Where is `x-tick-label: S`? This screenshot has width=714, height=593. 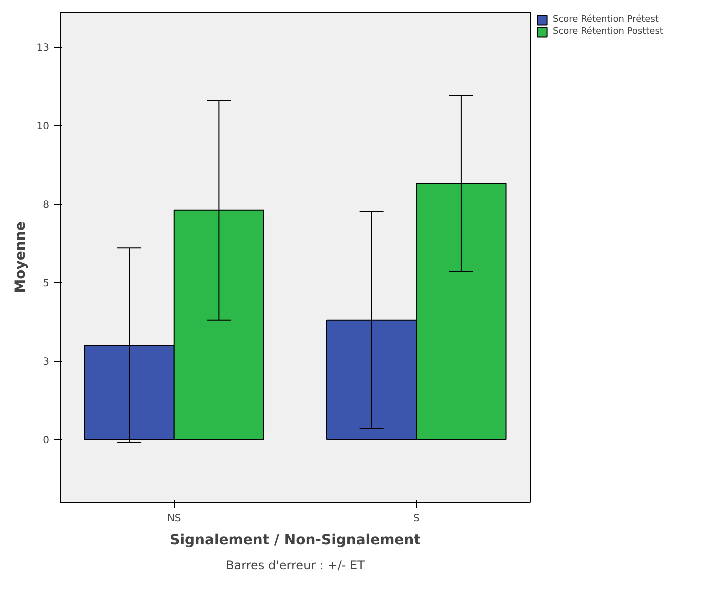 x-tick-label: S is located at coordinates (416, 519).